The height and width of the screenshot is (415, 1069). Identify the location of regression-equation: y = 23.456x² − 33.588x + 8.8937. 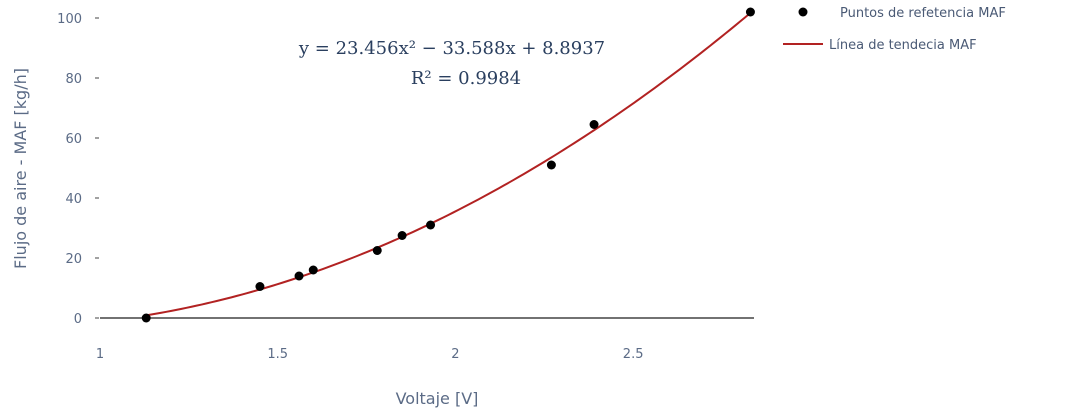
(451, 48).